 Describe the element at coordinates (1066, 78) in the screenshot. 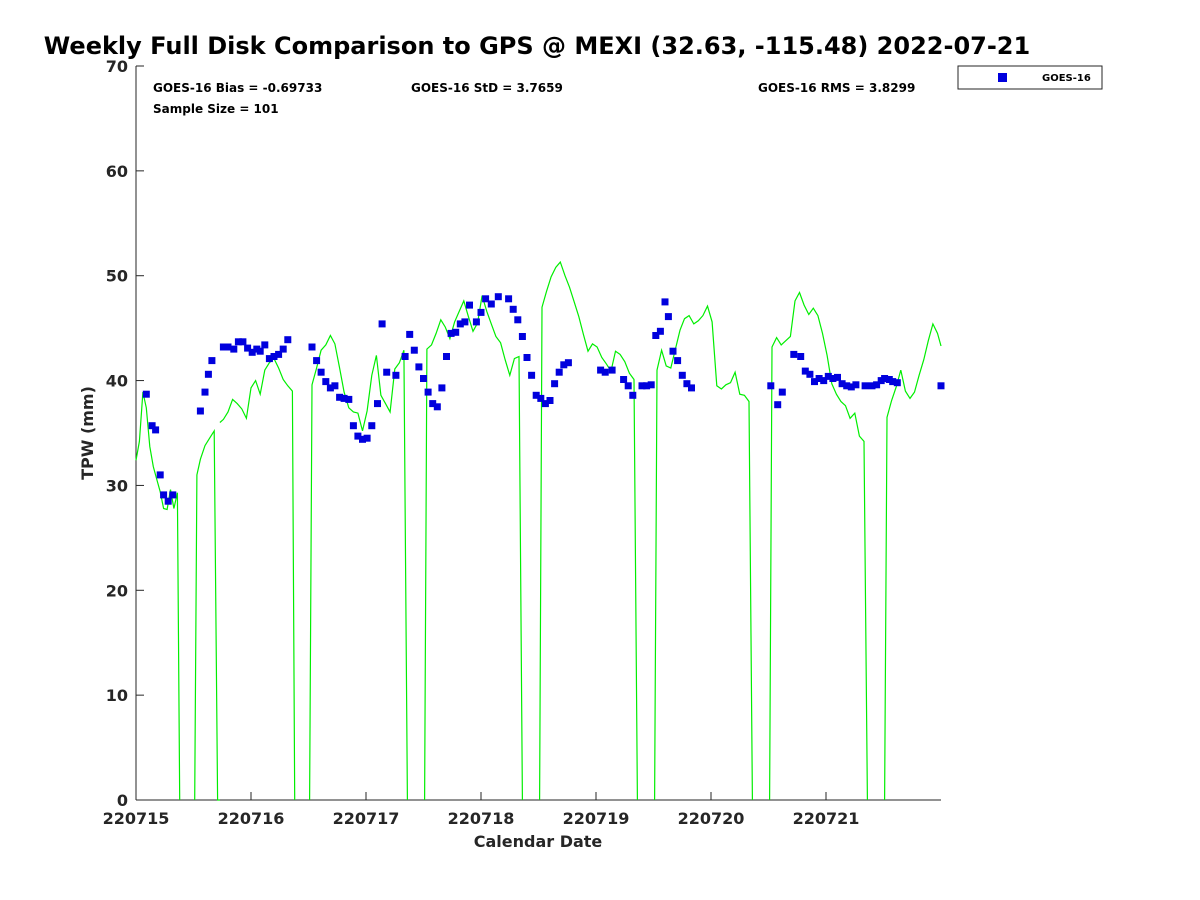

I see `legend-label: GOES-16` at that location.